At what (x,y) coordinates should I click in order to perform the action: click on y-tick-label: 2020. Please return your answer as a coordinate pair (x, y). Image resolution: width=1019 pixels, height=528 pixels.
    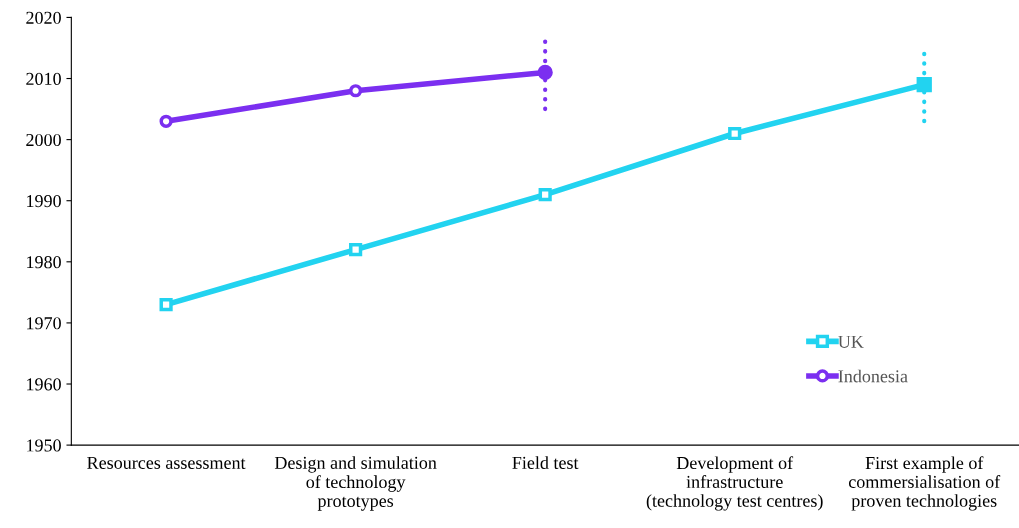
    Looking at the image, I should click on (43, 17).